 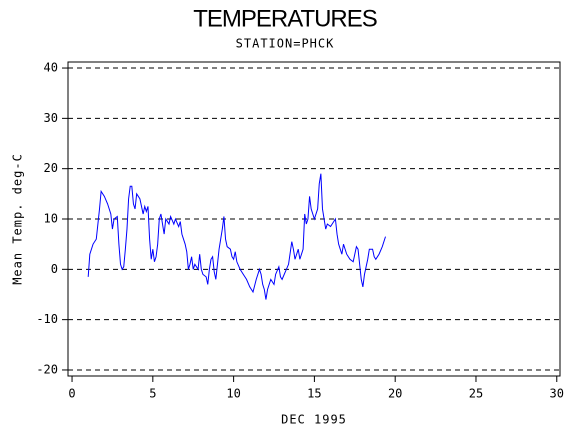 I want to click on x-tick-label: 20, so click(x=395, y=394).